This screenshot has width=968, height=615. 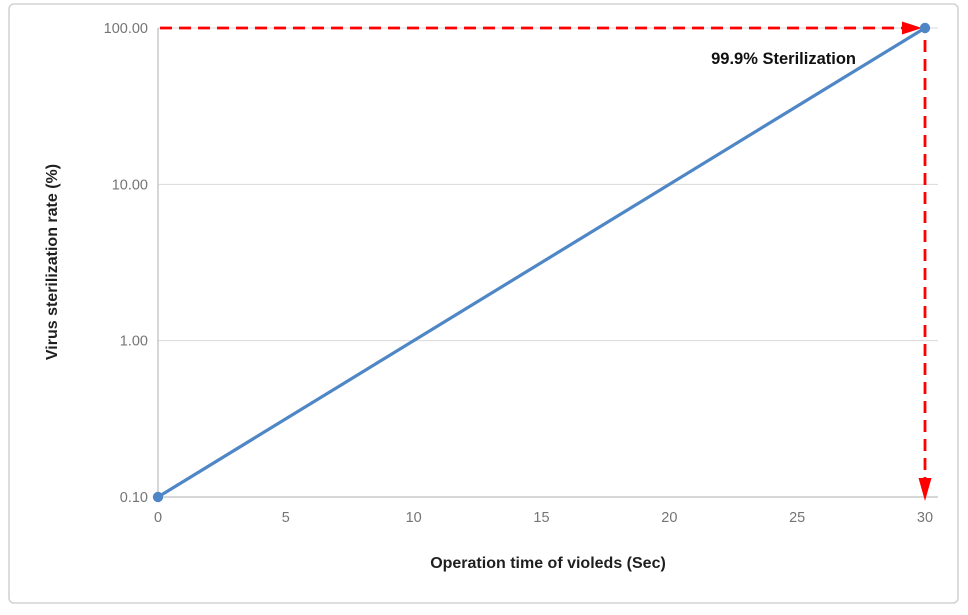 What do you see at coordinates (134, 342) in the screenshot?
I see `y-tick-label: 1.00` at bounding box center [134, 342].